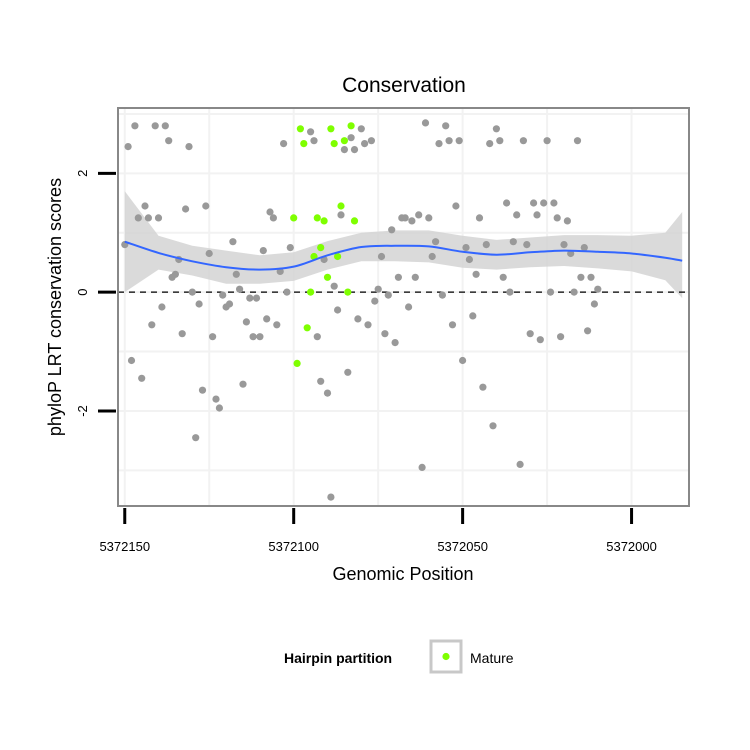 The height and width of the screenshot is (750, 750). I want to click on x-tick-label: 5372050, so click(462, 546).